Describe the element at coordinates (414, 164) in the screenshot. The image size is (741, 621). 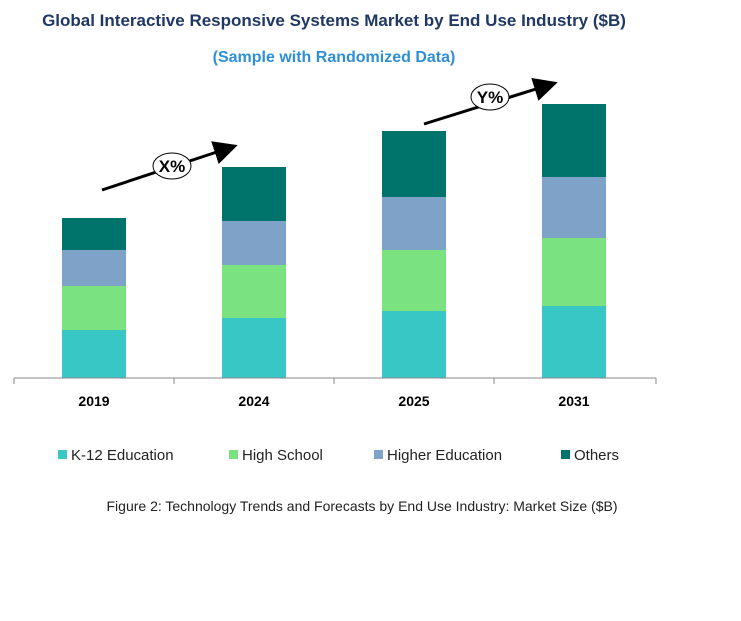
I see `bar-2025-others` at that location.